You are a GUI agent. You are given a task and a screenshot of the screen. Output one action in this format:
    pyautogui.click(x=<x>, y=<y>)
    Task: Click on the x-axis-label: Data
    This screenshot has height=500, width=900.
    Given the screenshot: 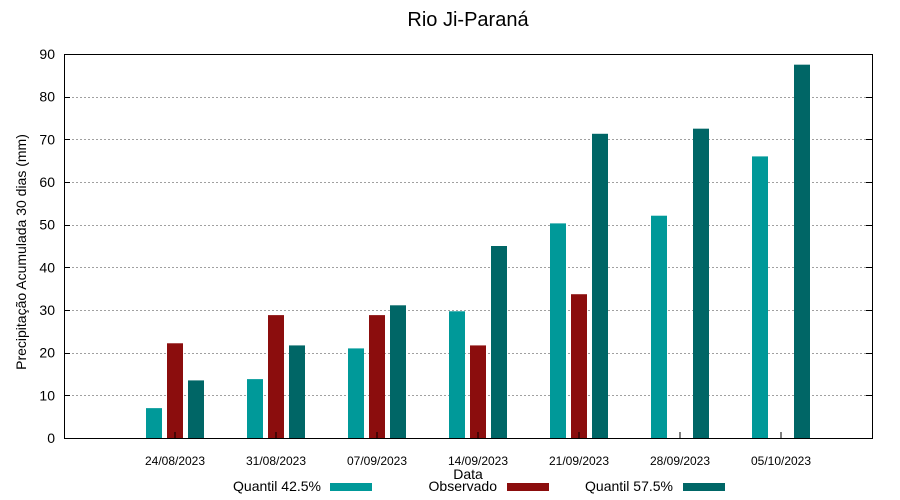 What is the action you would take?
    pyautogui.click(x=468, y=474)
    